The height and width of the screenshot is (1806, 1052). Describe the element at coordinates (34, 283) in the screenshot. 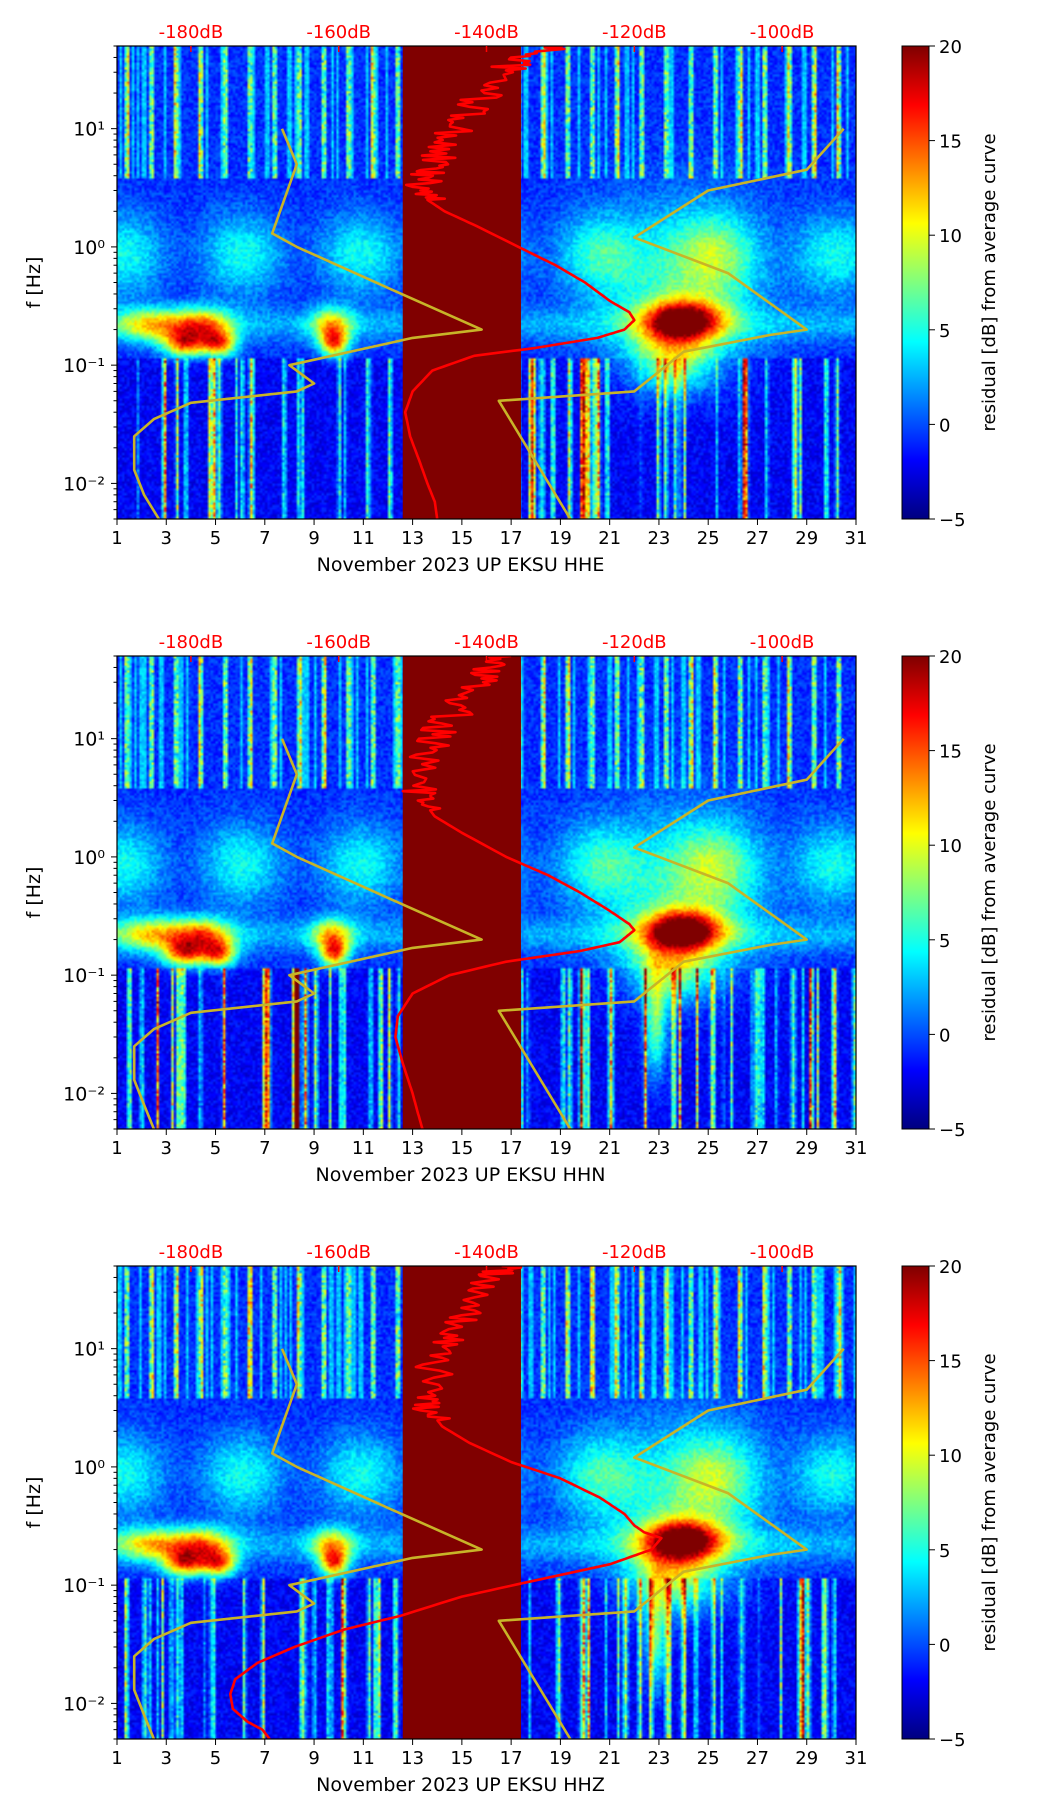

I see `y-axis-label-hhe: f [Hz]` at that location.